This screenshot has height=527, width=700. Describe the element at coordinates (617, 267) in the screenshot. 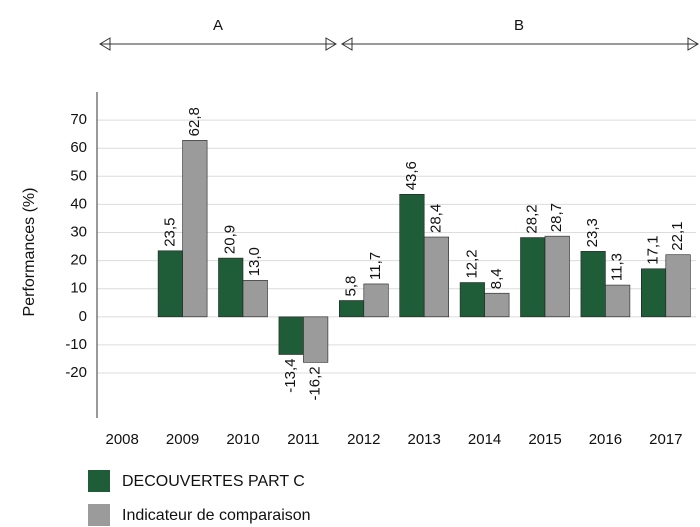

I see `value-label: 11,3` at that location.